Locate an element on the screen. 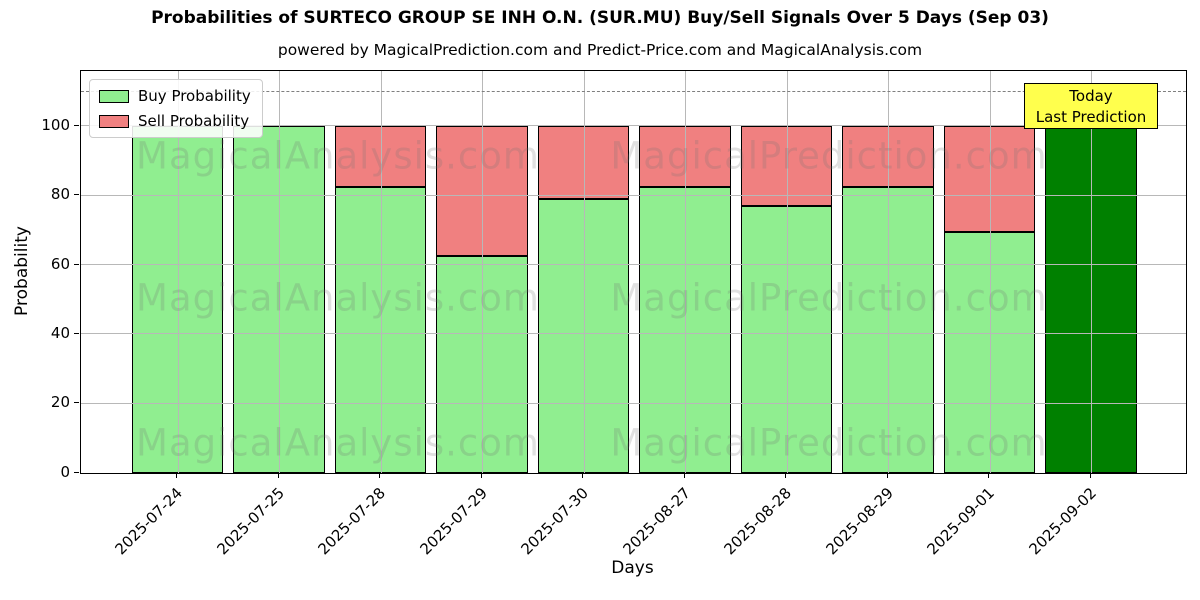 The height and width of the screenshot is (600, 1200). xtick-label-text-2025-09-01: 2025-09-01 is located at coordinates (961, 521).